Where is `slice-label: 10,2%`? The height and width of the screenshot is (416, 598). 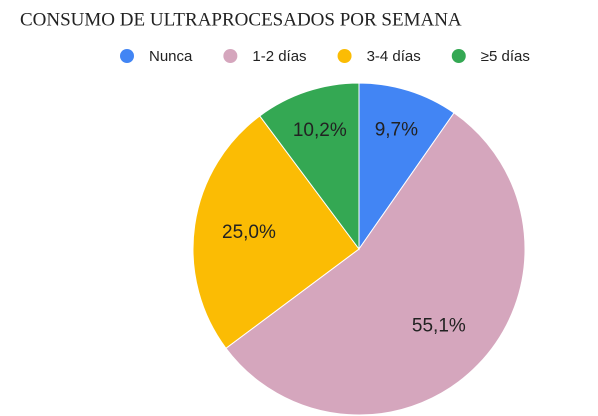
slice-label: 10,2% is located at coordinates (320, 130).